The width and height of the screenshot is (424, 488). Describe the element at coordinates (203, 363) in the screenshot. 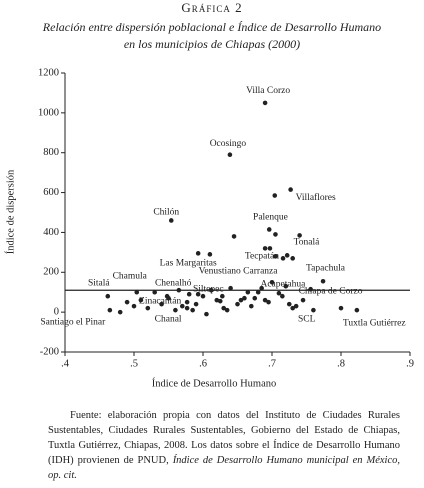

I see `x-tick-label: .6` at that location.